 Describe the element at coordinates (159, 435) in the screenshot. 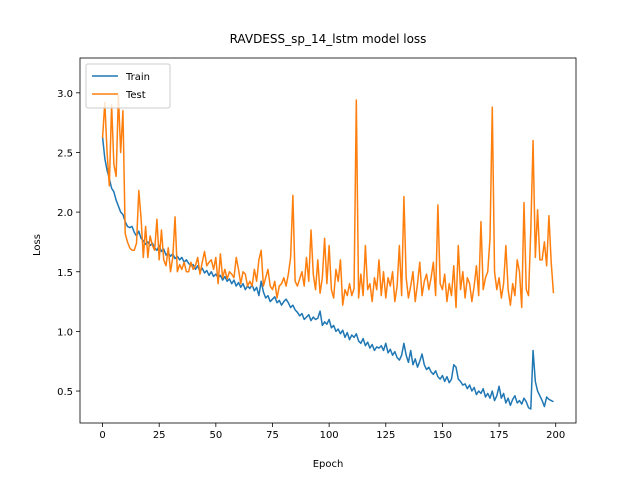

I see `x-tick-label: 25` at that location.